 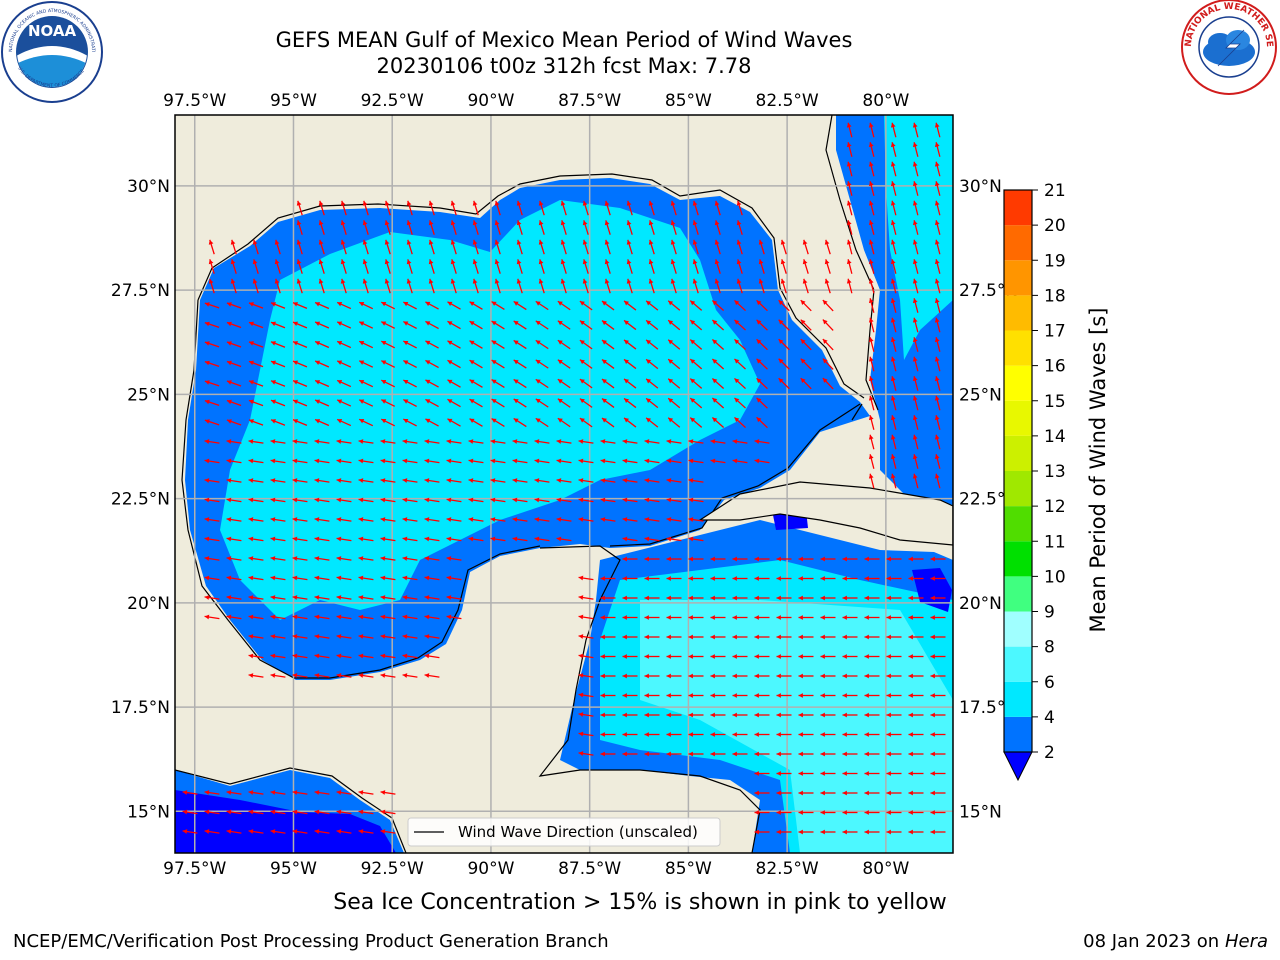 I want to click on noaa-logo-text: NOAA, so click(x=52, y=31).